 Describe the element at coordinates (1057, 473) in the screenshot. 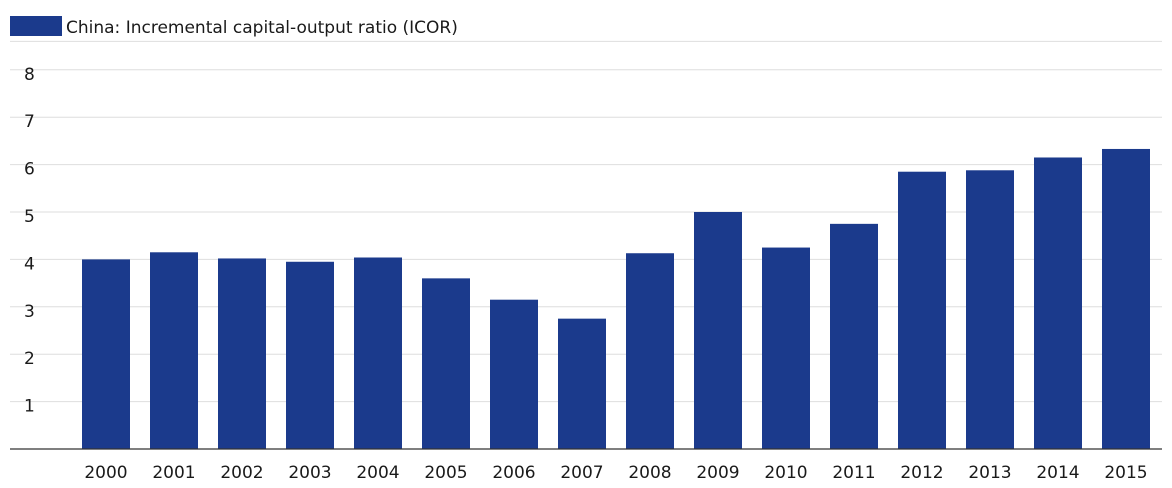

I see `x-tick-label: 2014` at that location.